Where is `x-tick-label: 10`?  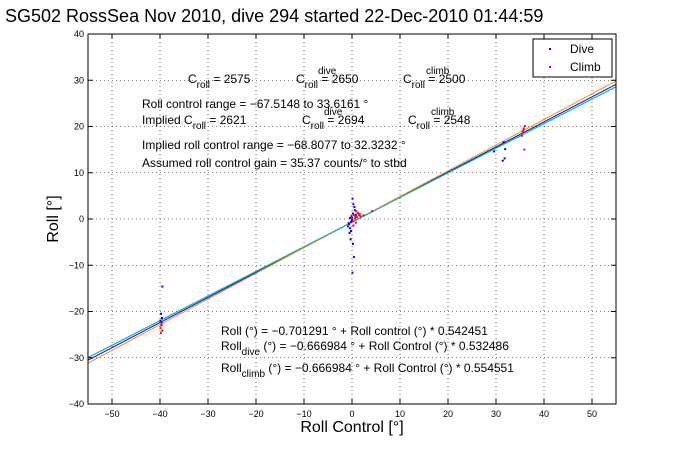
x-tick-label: 10 is located at coordinates (400, 414).